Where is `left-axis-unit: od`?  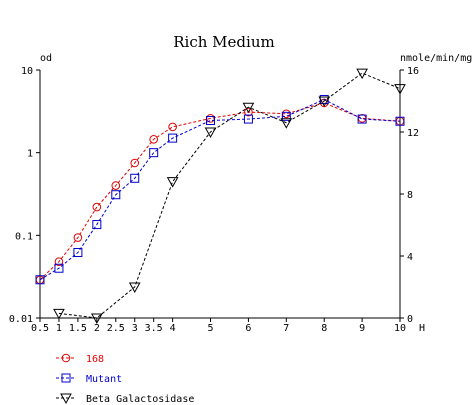 left-axis-unit: od is located at coordinates (46, 58).